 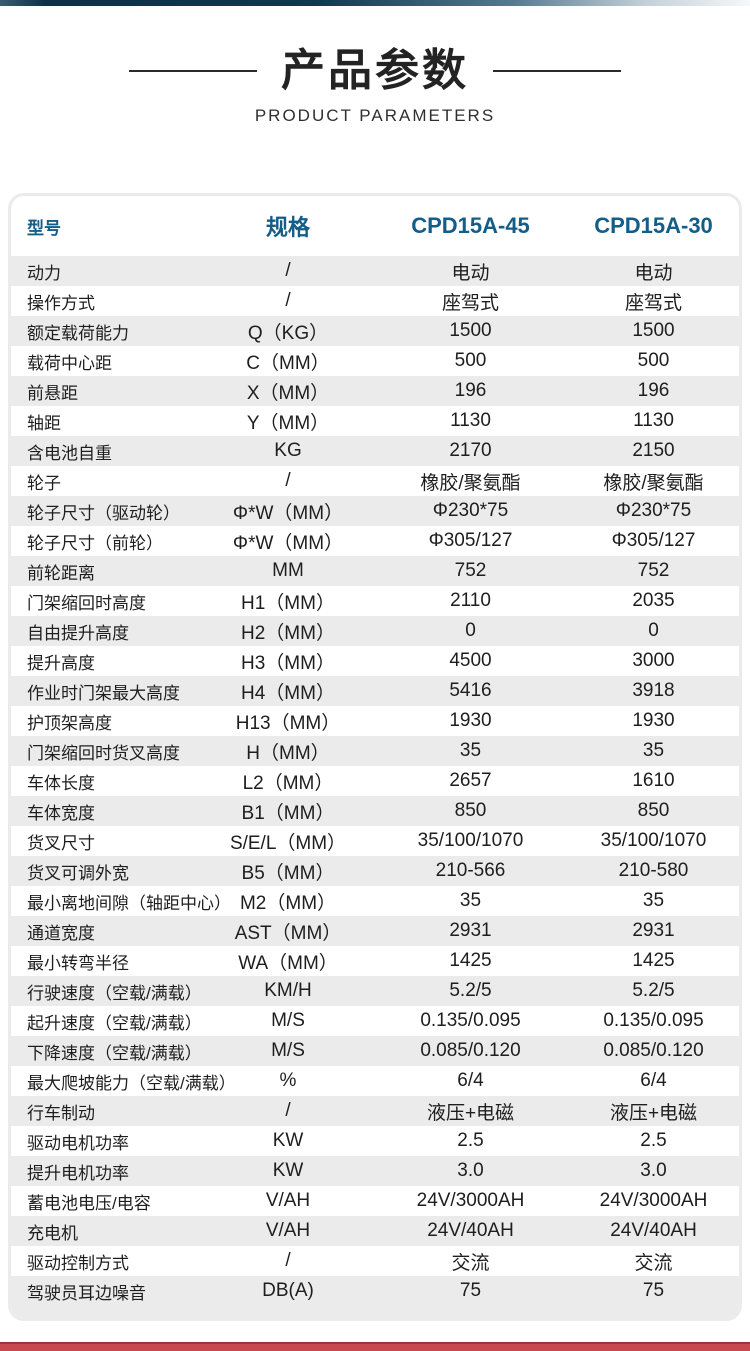 I want to click on value-cpd15a-45: 橡胶/聚氨酯, so click(x=470, y=483).